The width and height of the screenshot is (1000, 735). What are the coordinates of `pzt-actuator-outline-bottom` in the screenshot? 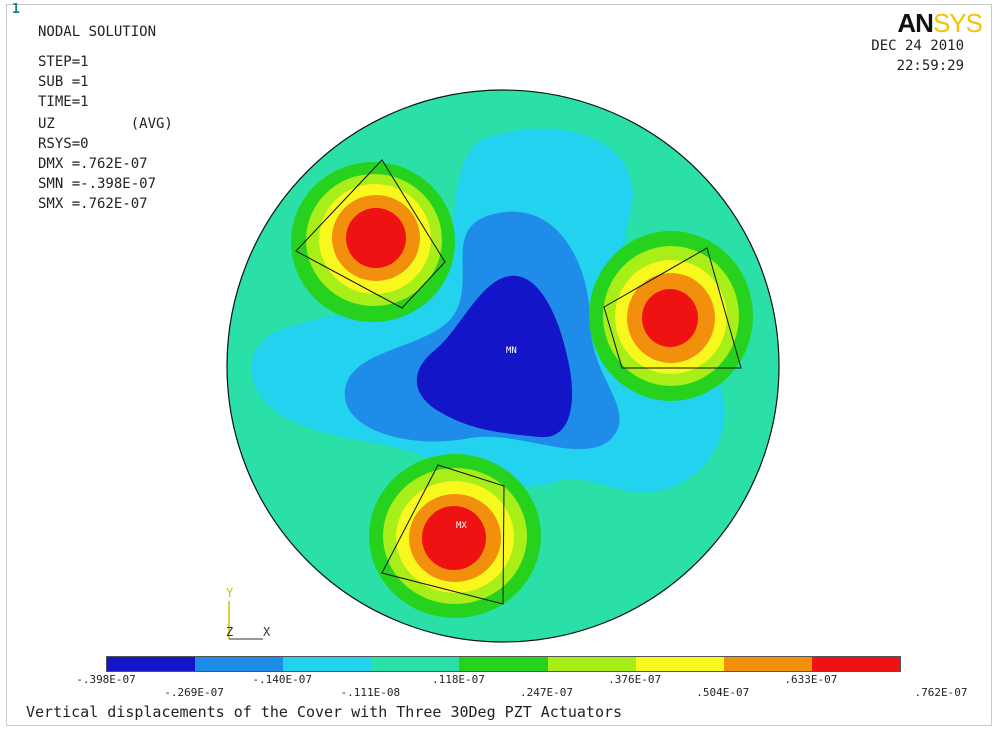 It's located at (443, 534).